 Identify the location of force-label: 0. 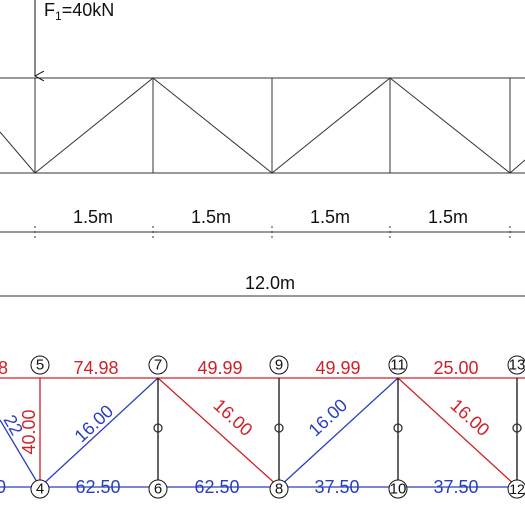
(3, 487).